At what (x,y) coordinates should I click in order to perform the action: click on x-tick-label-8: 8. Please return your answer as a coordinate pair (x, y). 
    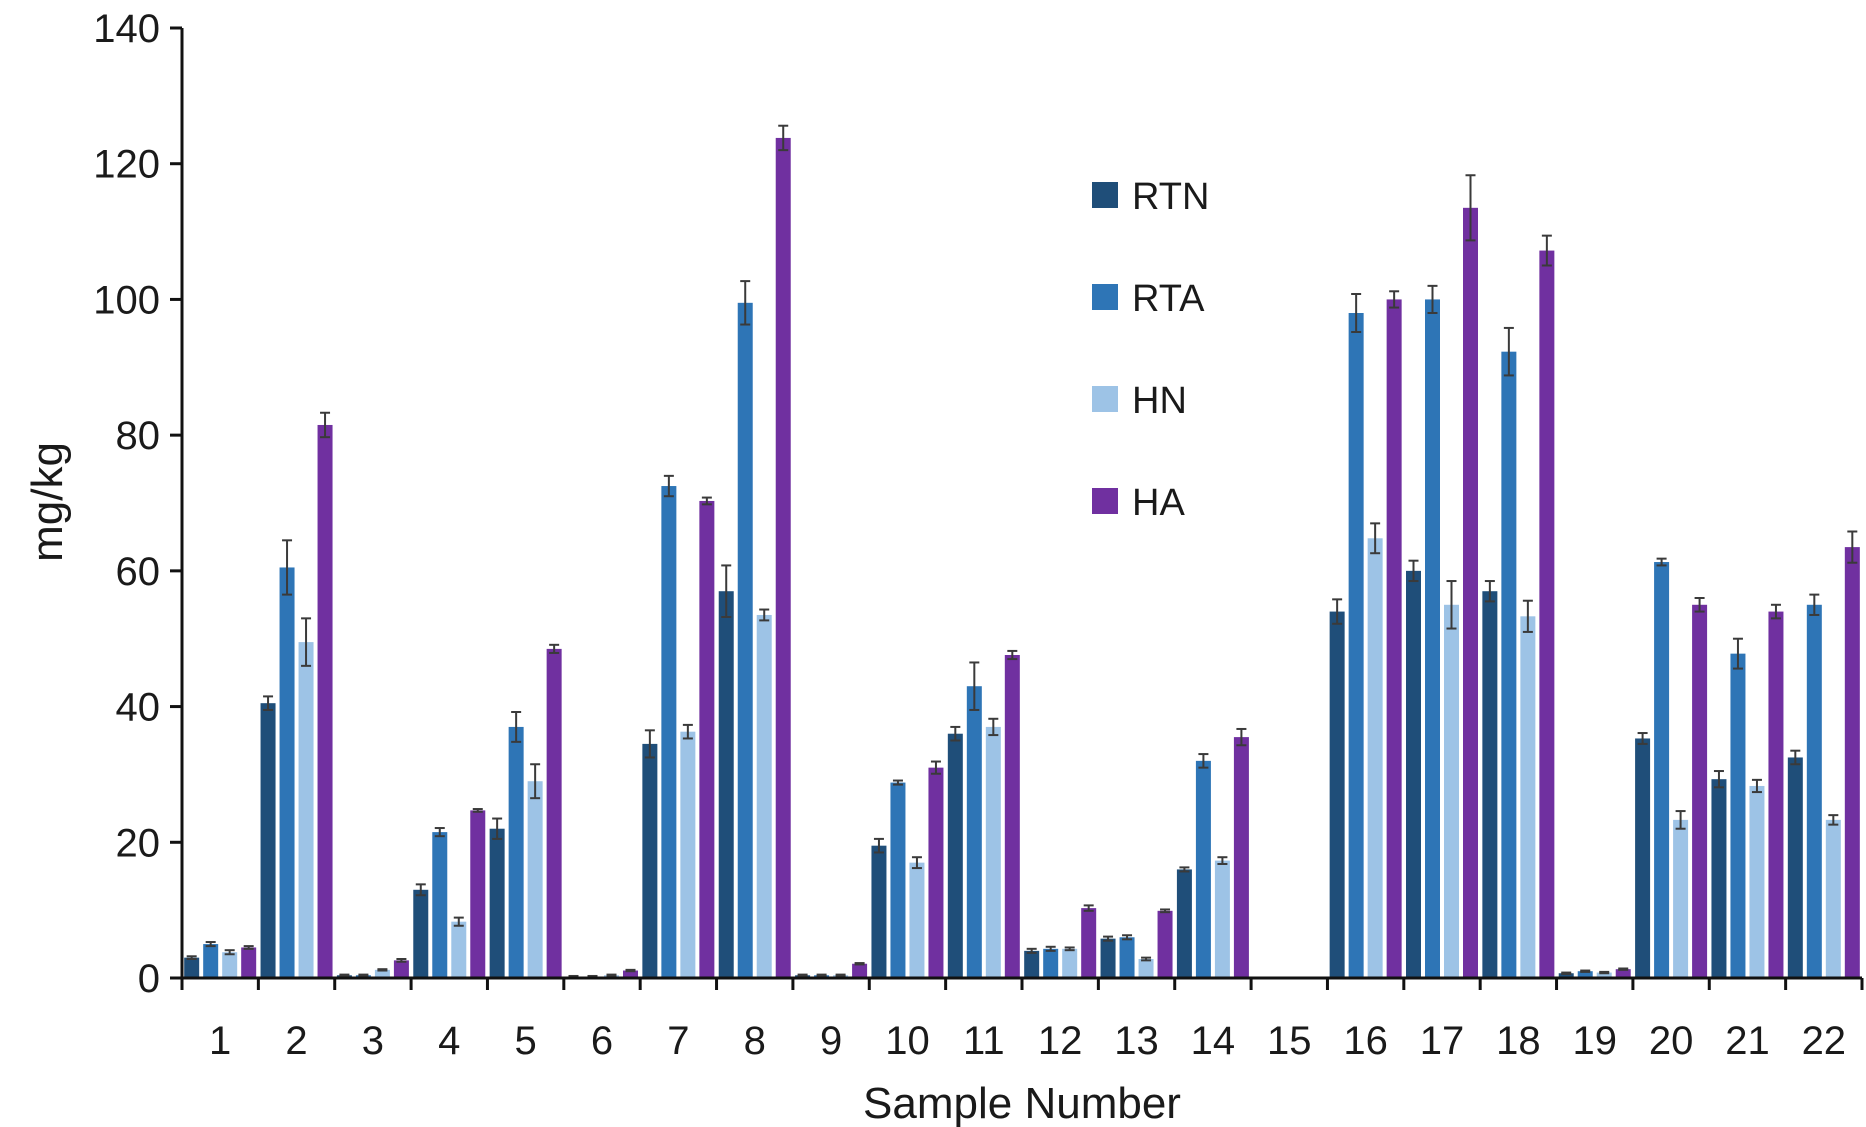
    Looking at the image, I should click on (755, 1041).